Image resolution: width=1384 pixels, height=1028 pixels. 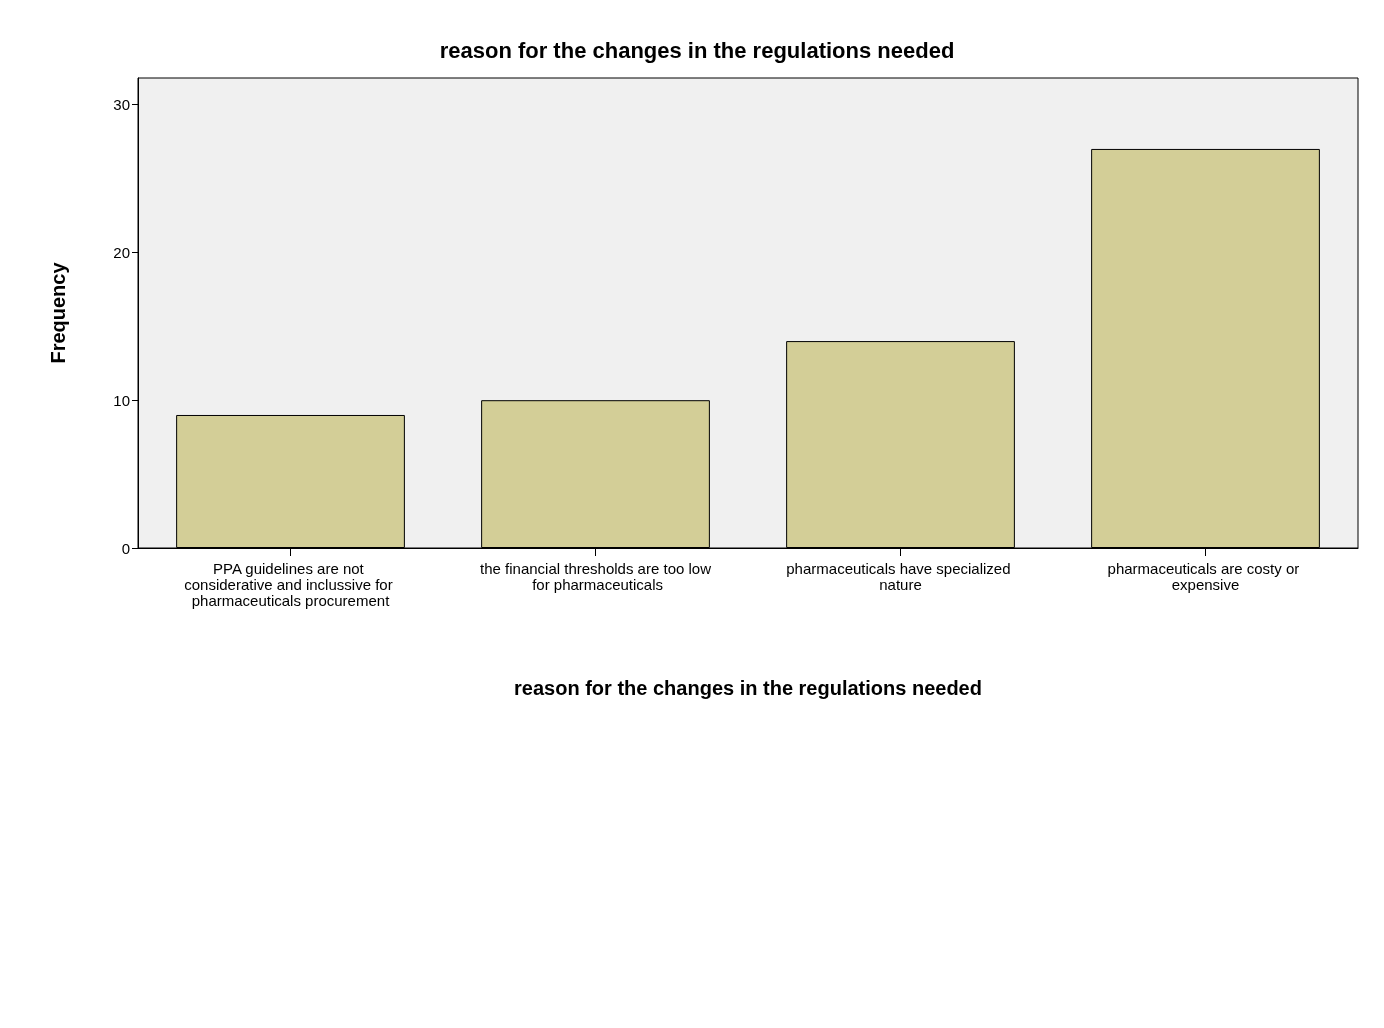 I want to click on x-tick-label: pharmaceuticals are costy or expensive, so click(x=1205, y=576).